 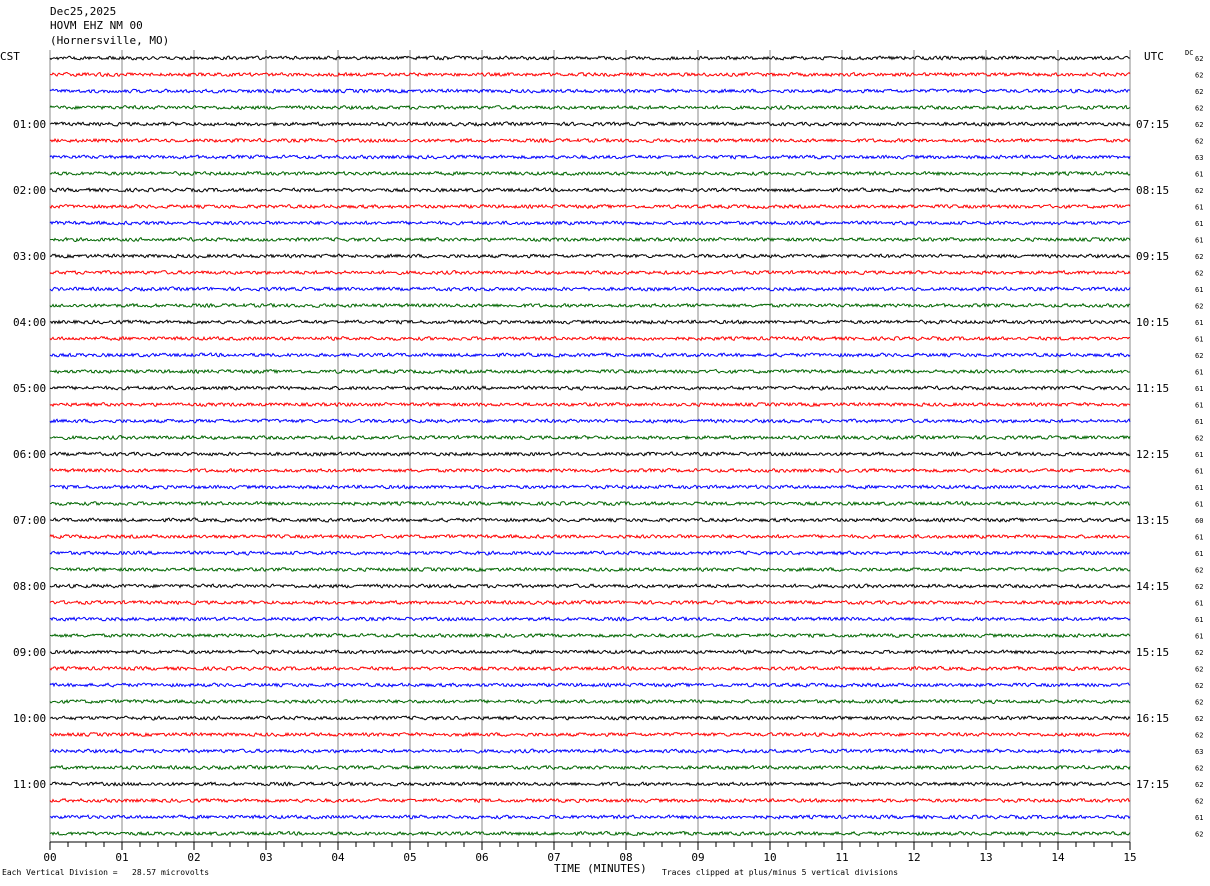 I want to click on x-tick-label: 09, so click(x=697, y=857).